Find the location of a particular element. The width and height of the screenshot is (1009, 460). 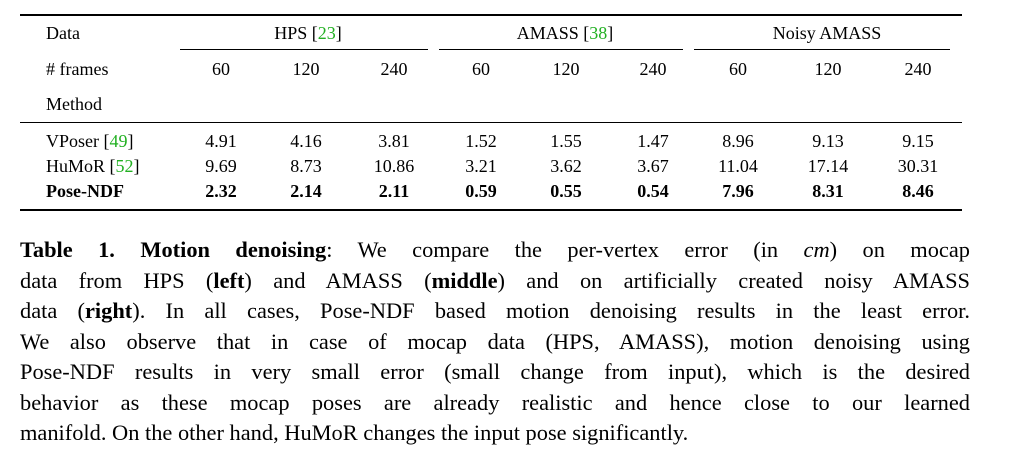

value-cell: 3.67 is located at coordinates (653, 166).